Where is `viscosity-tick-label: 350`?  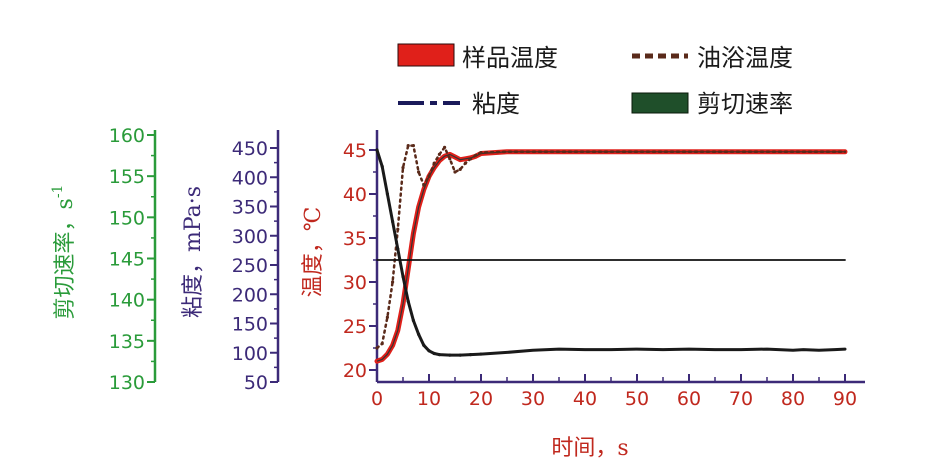
viscosity-tick-label: 350 is located at coordinates (250, 208).